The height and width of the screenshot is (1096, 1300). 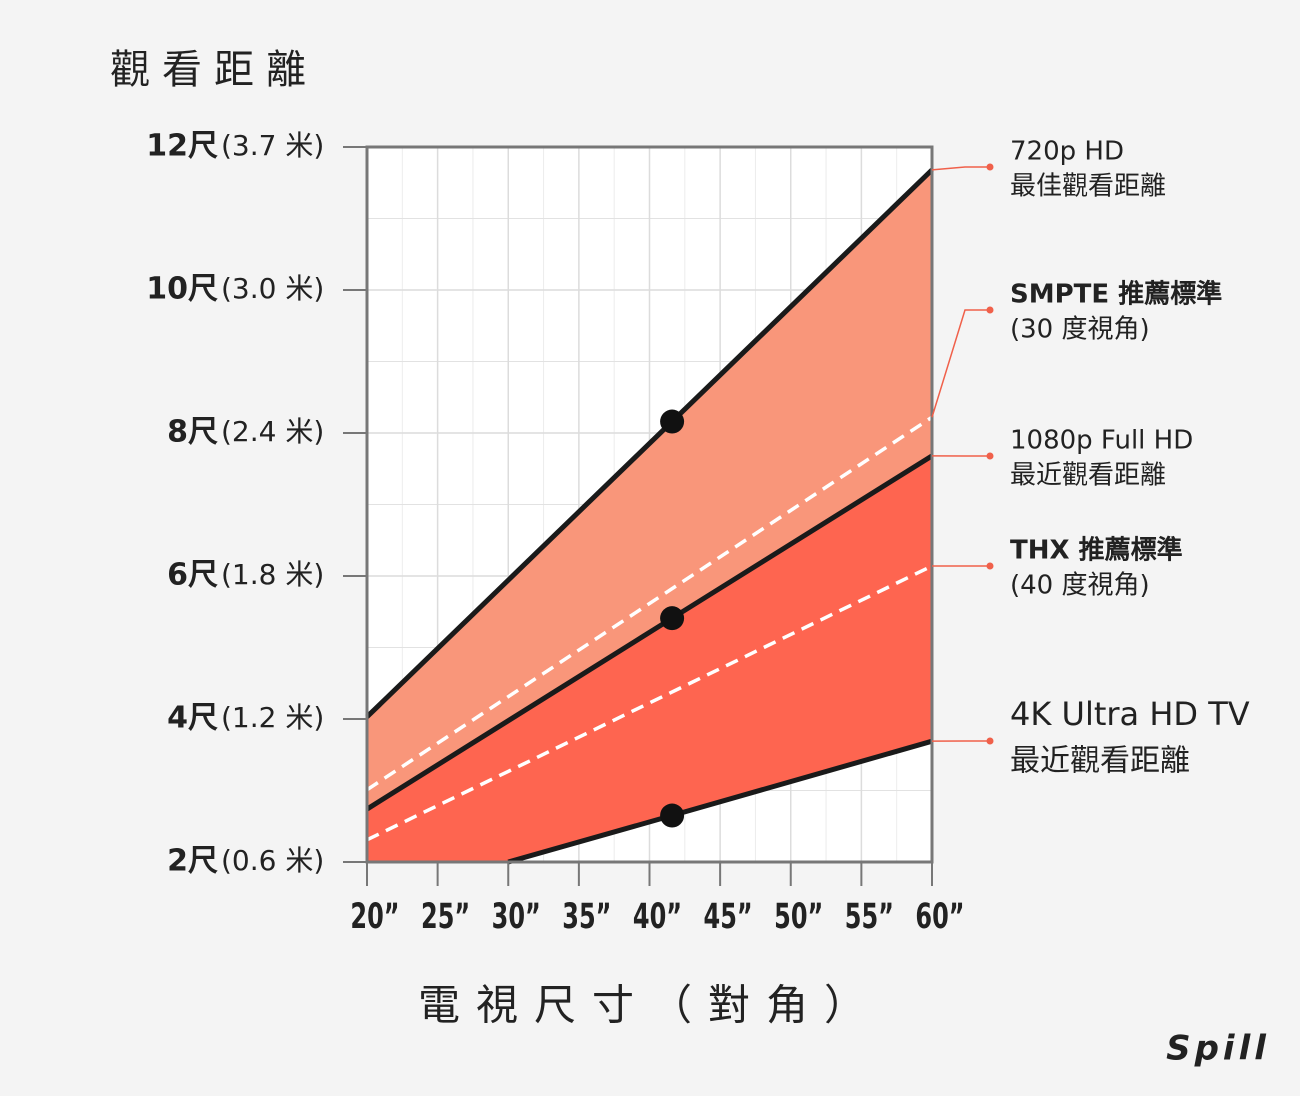 I want to click on y-tick-sublabel: (2.4 米), so click(x=272, y=431).